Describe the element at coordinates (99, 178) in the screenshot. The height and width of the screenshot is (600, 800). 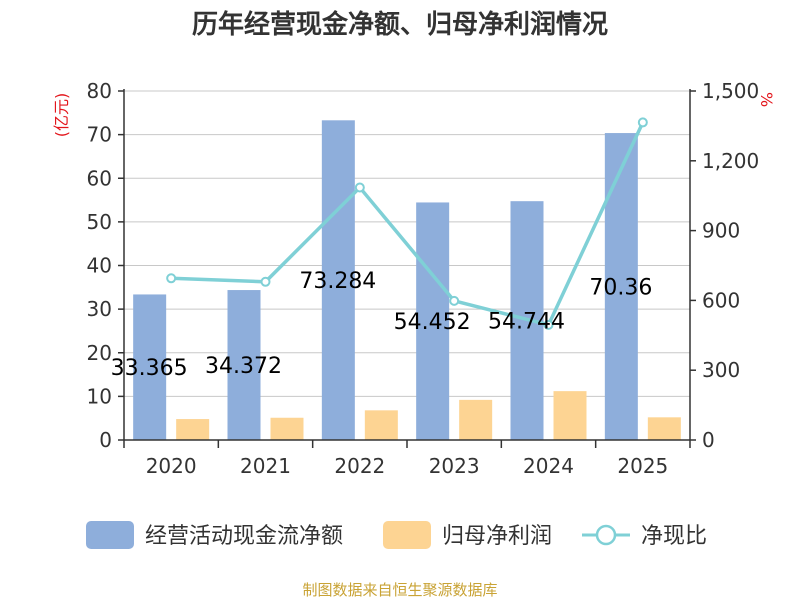
I see `left-tick-label: 60` at that location.